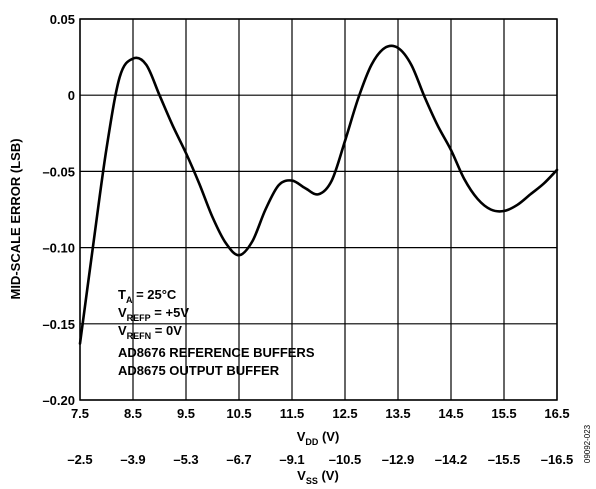 The image size is (596, 489). Describe the element at coordinates (58, 171) in the screenshot. I see `y-tick-label: –0.05` at that location.